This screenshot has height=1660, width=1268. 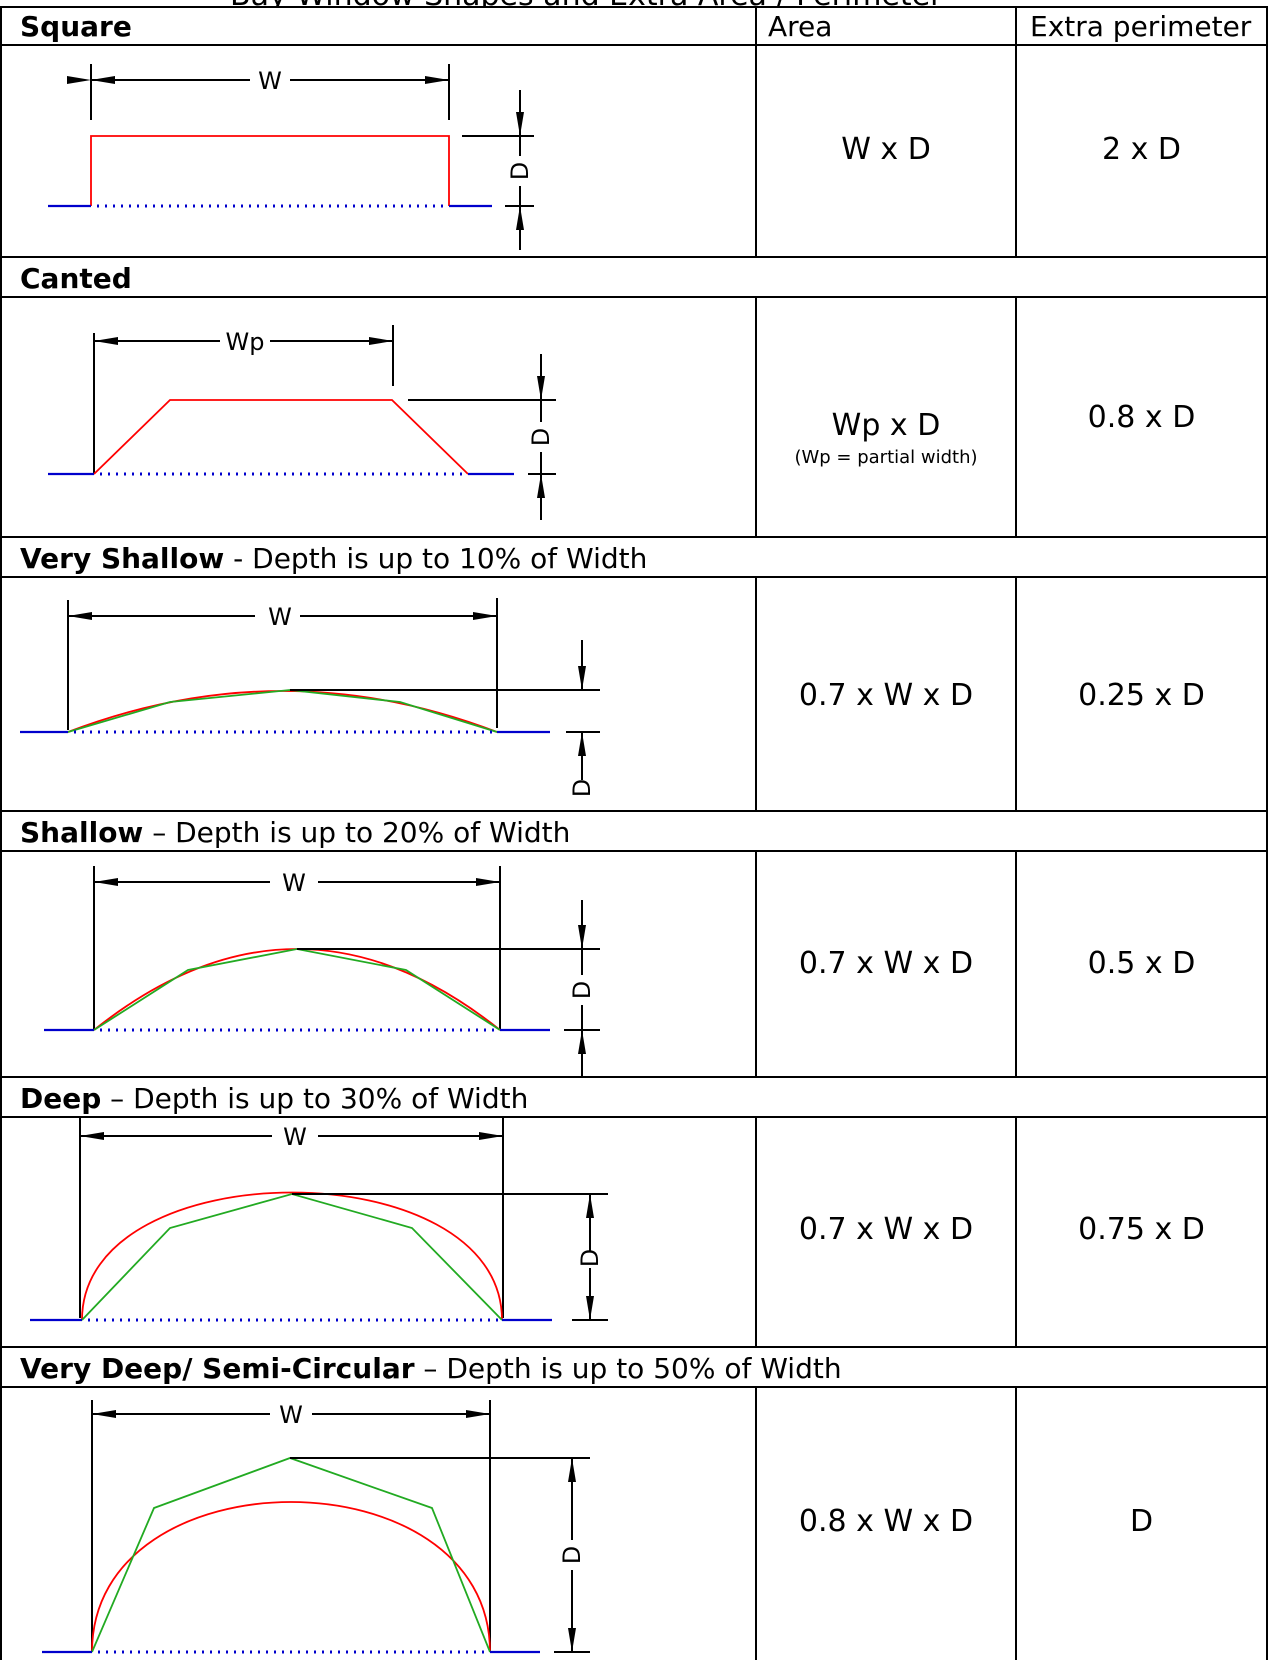 What do you see at coordinates (245, 342) in the screenshot?
I see `canted-width-label: Wp` at bounding box center [245, 342].